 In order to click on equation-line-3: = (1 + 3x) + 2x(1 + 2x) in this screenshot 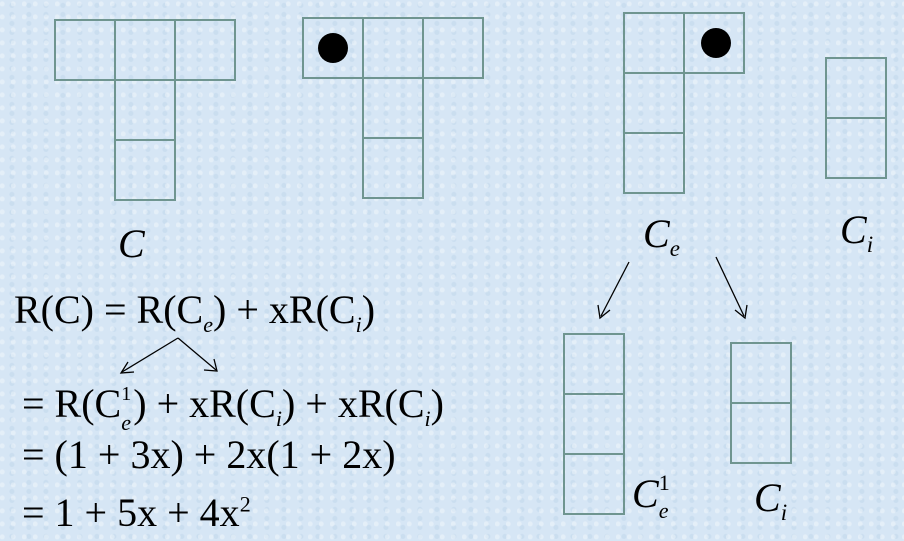, I will do `click(209, 455)`.